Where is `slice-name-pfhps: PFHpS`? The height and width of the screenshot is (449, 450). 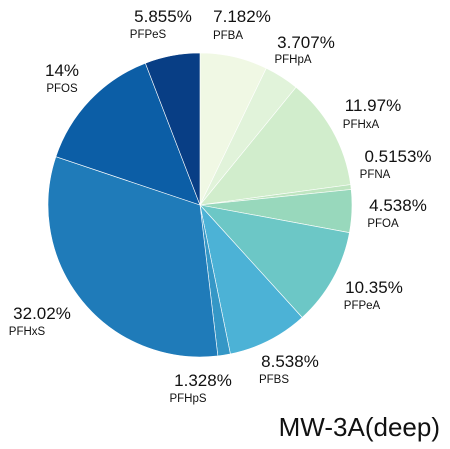 slice-name-pfhps: PFHpS is located at coordinates (187, 399).